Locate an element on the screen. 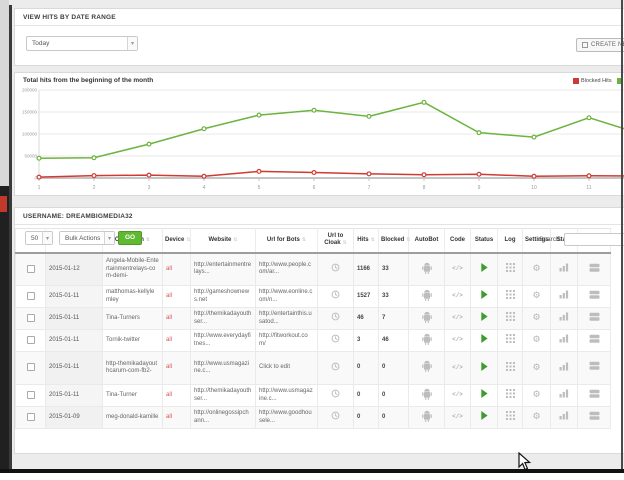 The width and height of the screenshot is (624, 480). cell-blocked: 0 is located at coordinates (393, 368).